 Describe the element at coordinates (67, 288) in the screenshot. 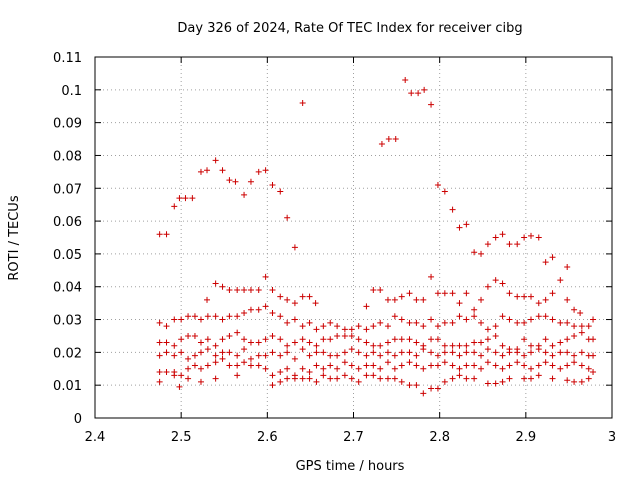

I see `y-tick-label: 0.04` at that location.